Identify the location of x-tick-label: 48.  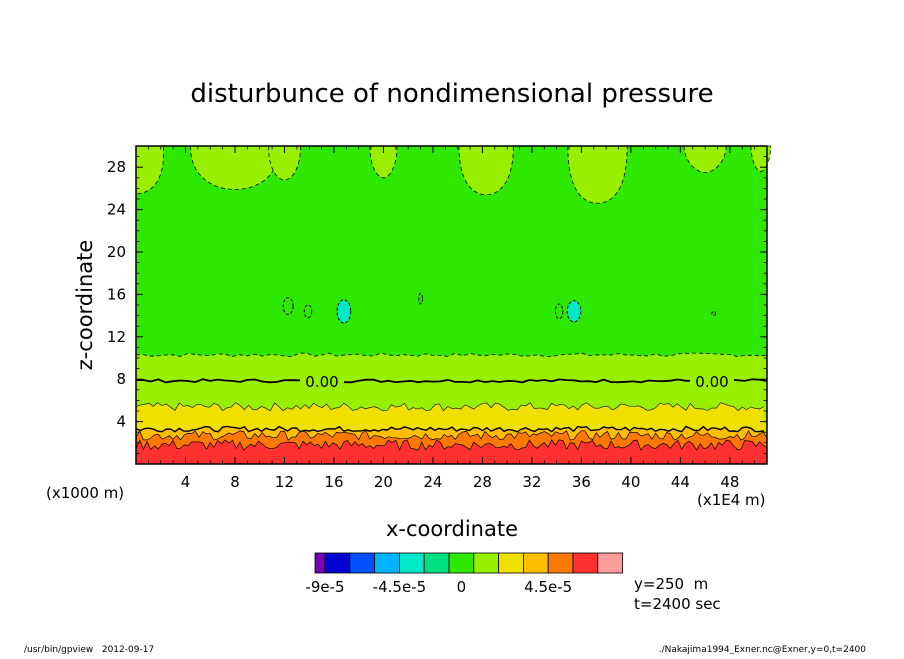
(729, 482).